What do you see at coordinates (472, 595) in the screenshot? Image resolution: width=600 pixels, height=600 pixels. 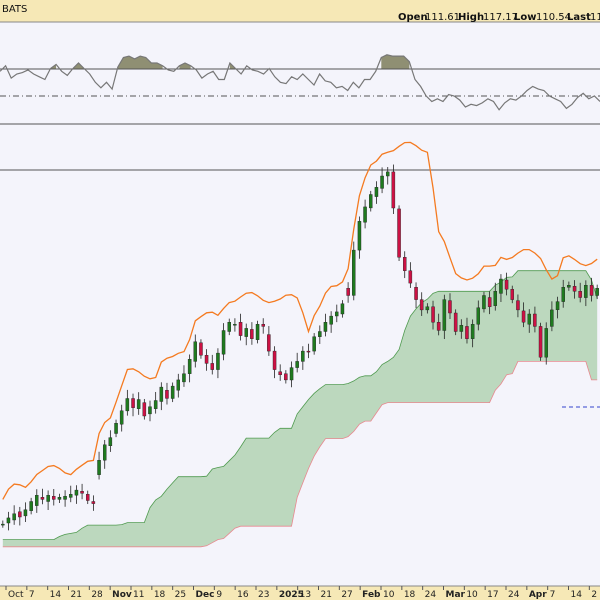 I see `x-tick-label: 10` at bounding box center [472, 595].